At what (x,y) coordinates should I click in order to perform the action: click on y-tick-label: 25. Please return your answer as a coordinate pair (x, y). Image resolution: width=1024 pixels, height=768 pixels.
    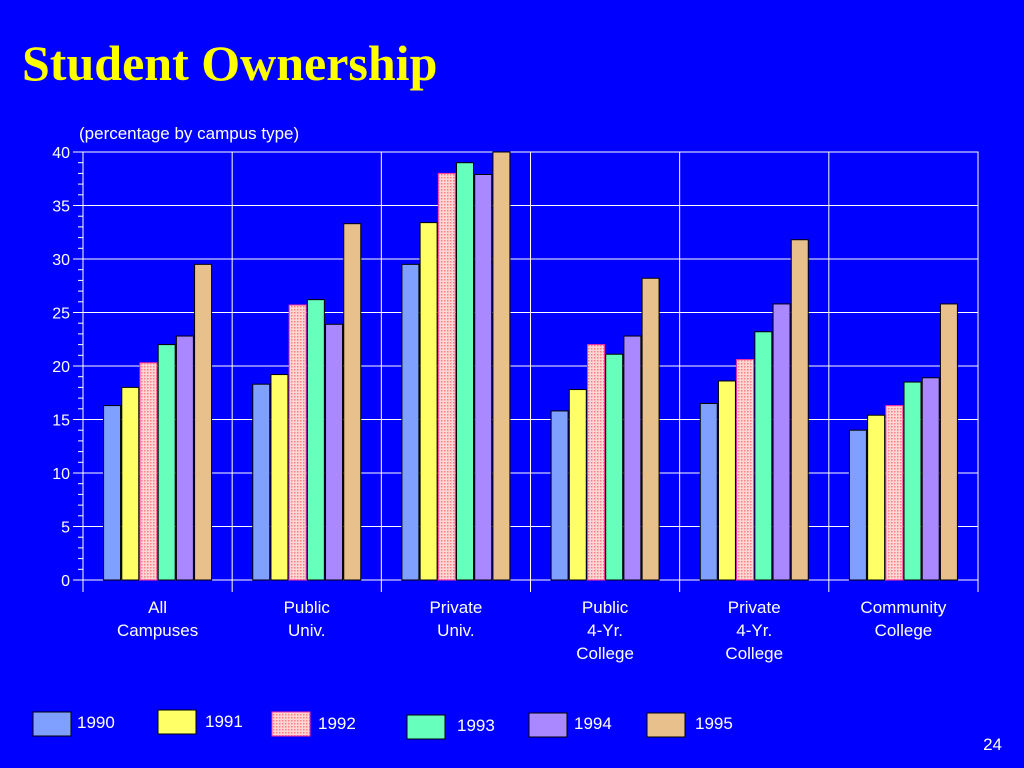
    Looking at the image, I should click on (61, 314).